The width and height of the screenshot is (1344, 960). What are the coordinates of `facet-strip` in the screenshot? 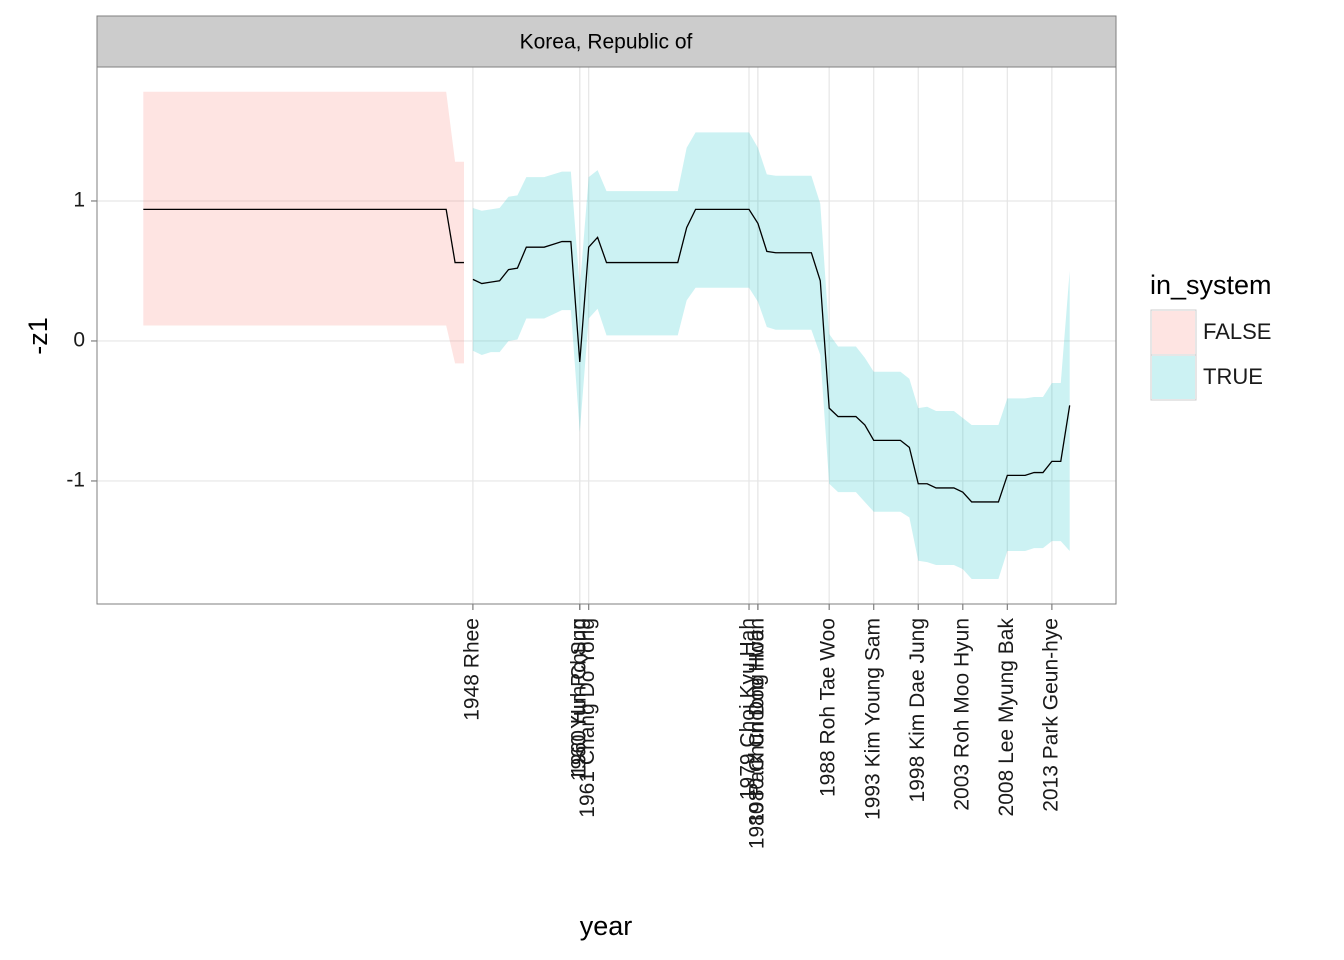 It's located at (606, 41).